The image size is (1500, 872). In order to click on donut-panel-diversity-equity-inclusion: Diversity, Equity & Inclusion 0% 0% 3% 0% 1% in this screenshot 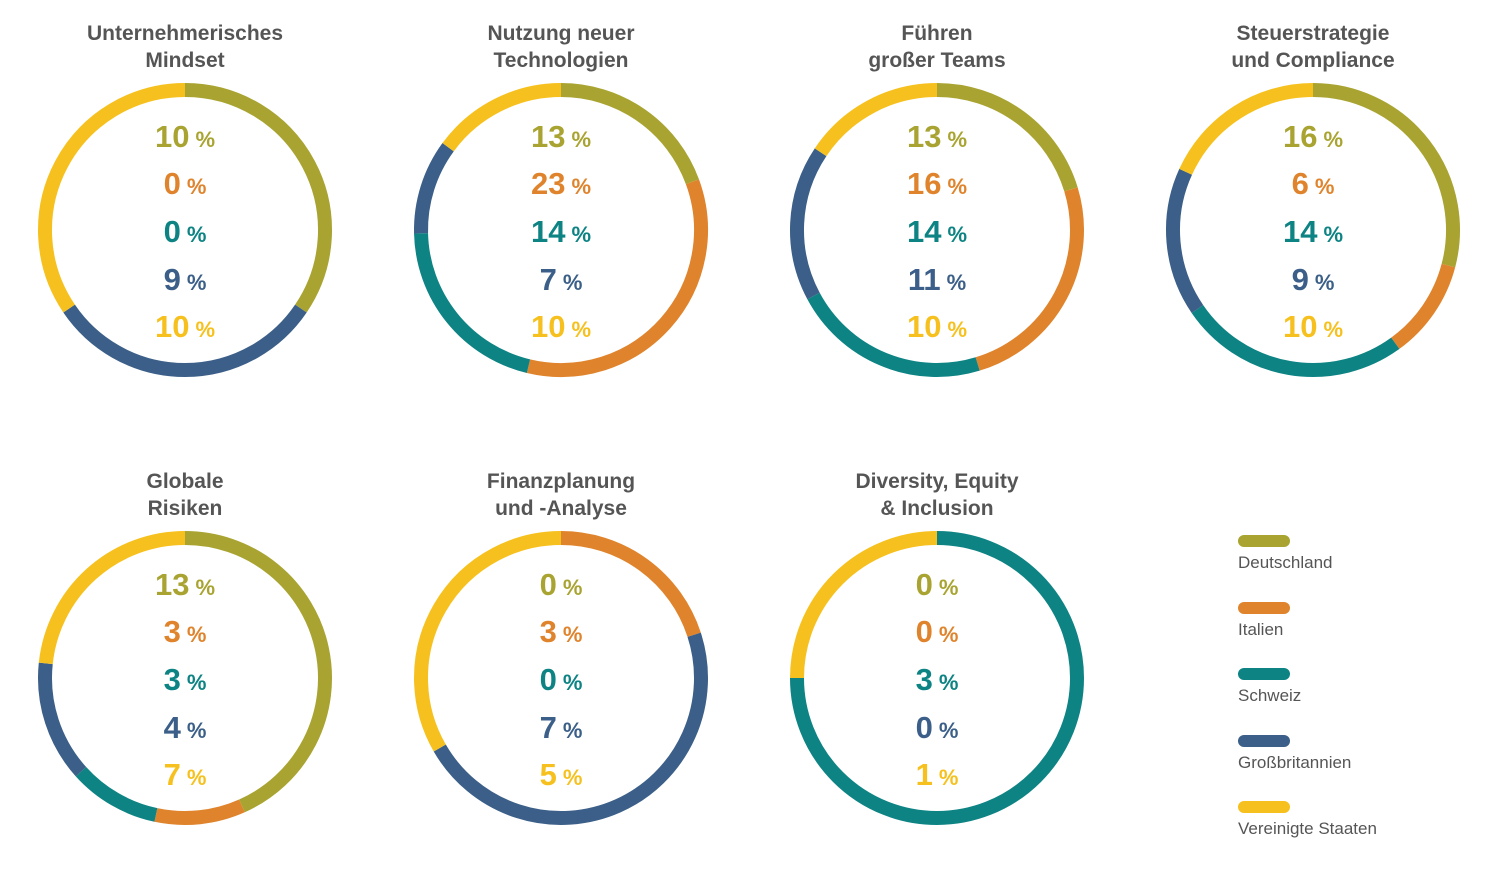, I will do `click(937, 653)`.